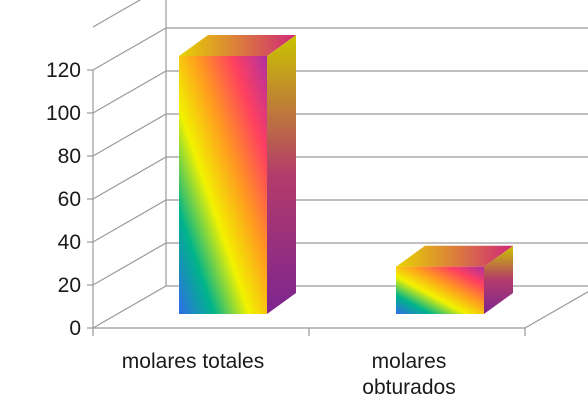 This screenshot has height=408, width=588. I want to click on y-tick-label: 120, so click(63, 70).